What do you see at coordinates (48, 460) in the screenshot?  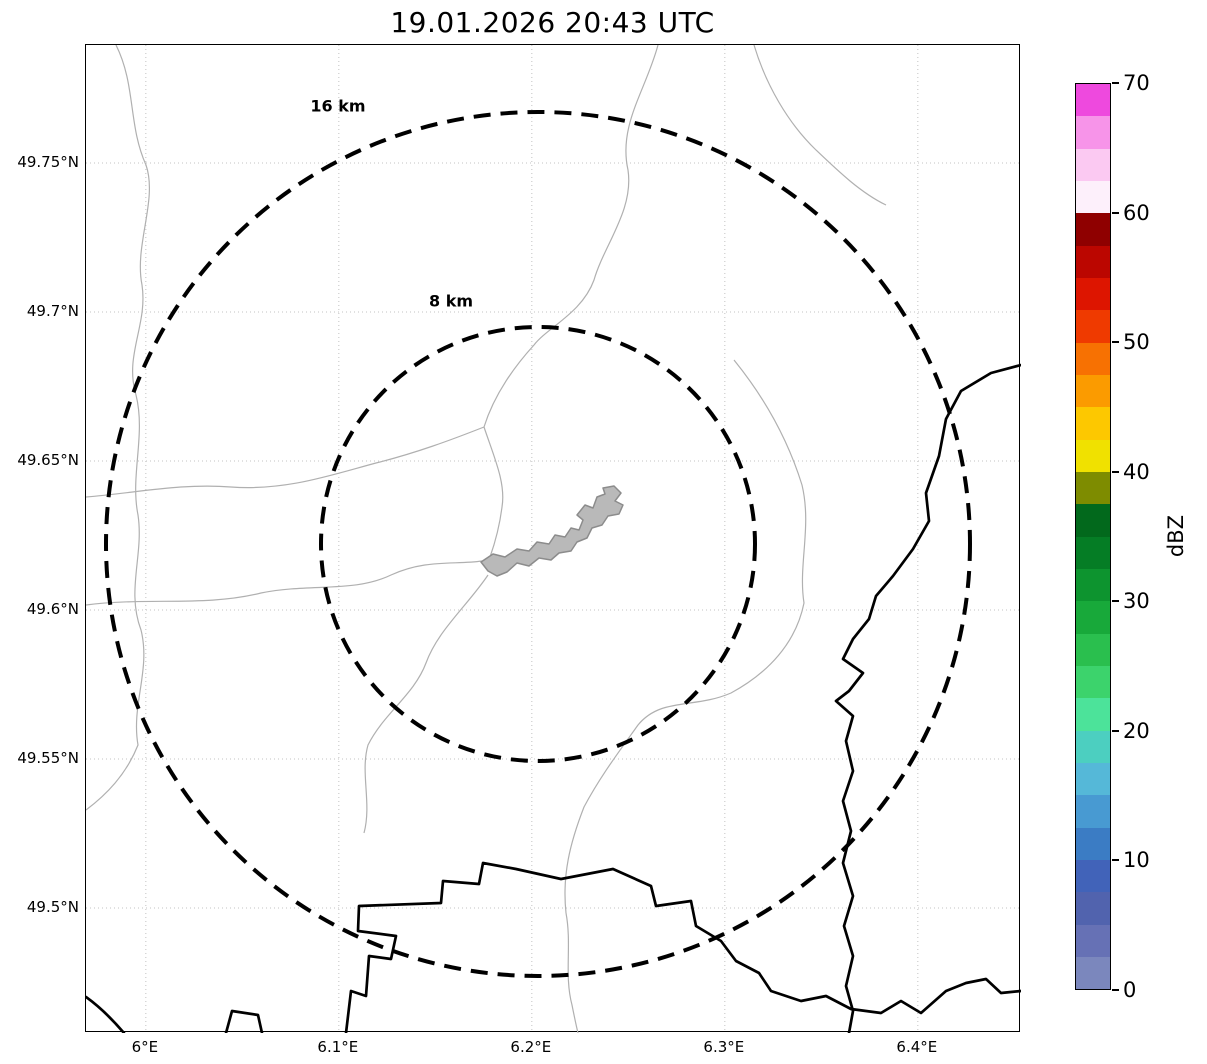 I see `y-axis-tick-label: 49.65°N` at bounding box center [48, 460].